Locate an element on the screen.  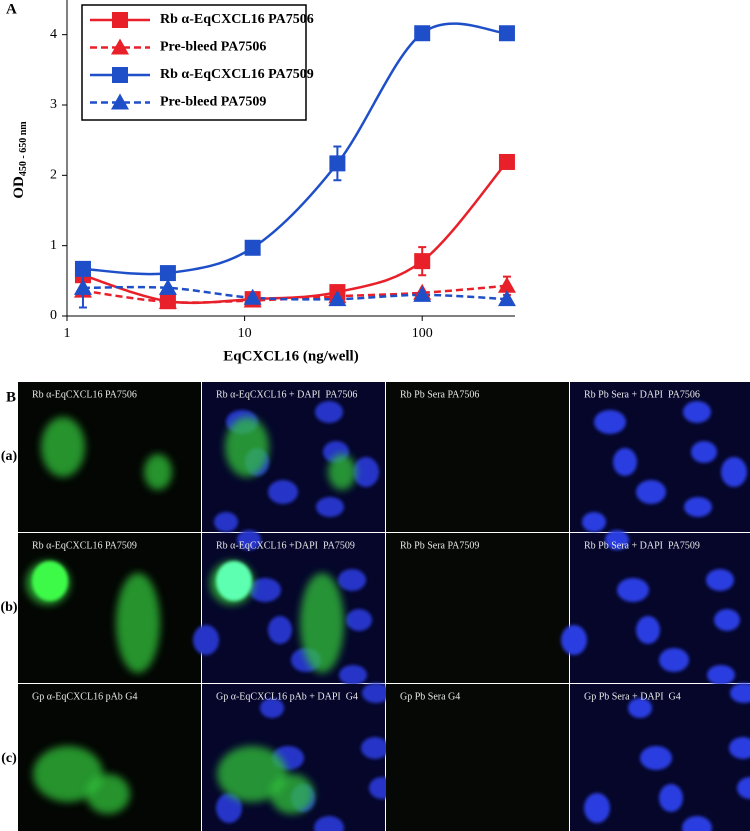
y-tick-label: 1 is located at coordinates (53, 245).